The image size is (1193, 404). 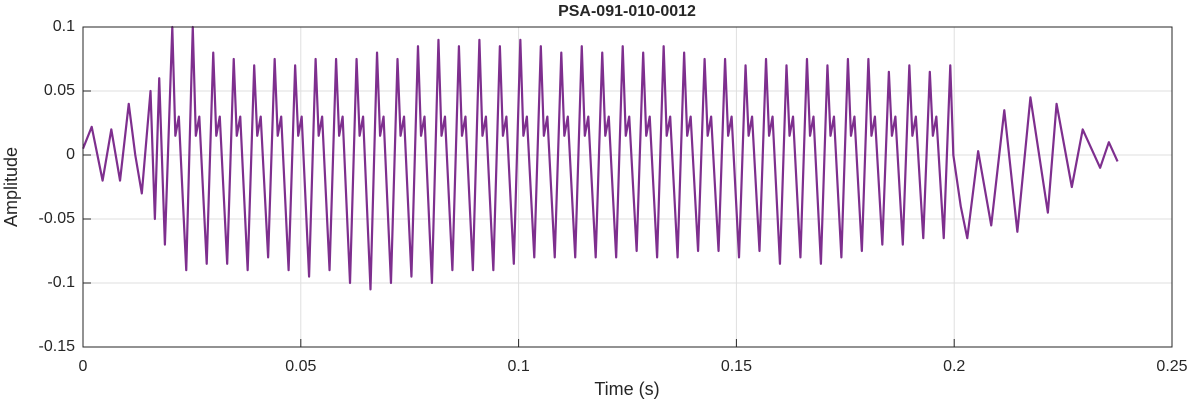 What do you see at coordinates (626, 389) in the screenshot?
I see `x-axis-label: Time (s)` at bounding box center [626, 389].